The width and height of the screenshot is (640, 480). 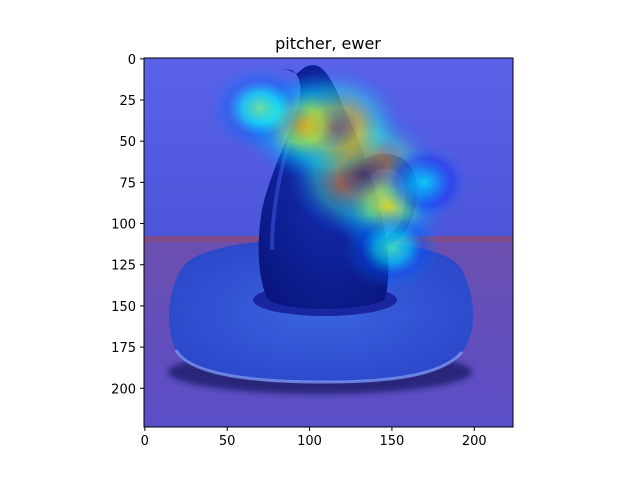 What do you see at coordinates (145, 441) in the screenshot?
I see `x-tick-label-0: 0` at bounding box center [145, 441].